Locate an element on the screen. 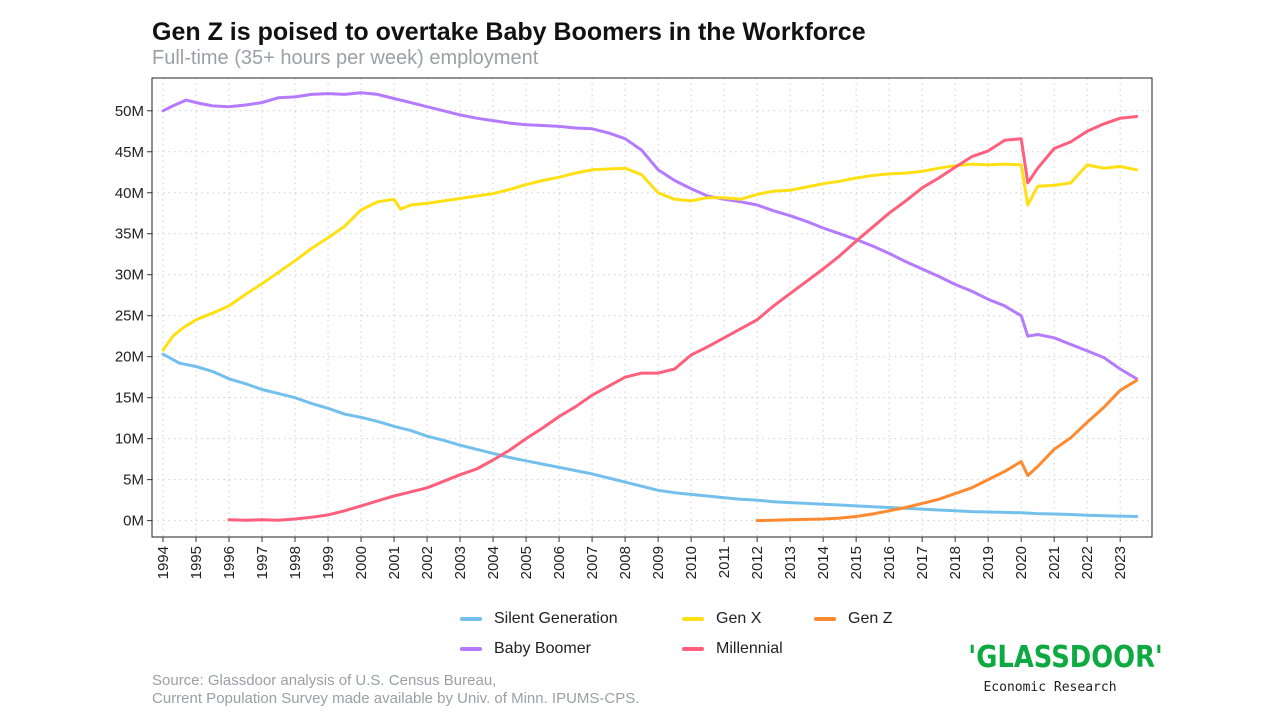 The width and height of the screenshot is (1280, 720). y-tick-label: 20M is located at coordinates (129, 357).